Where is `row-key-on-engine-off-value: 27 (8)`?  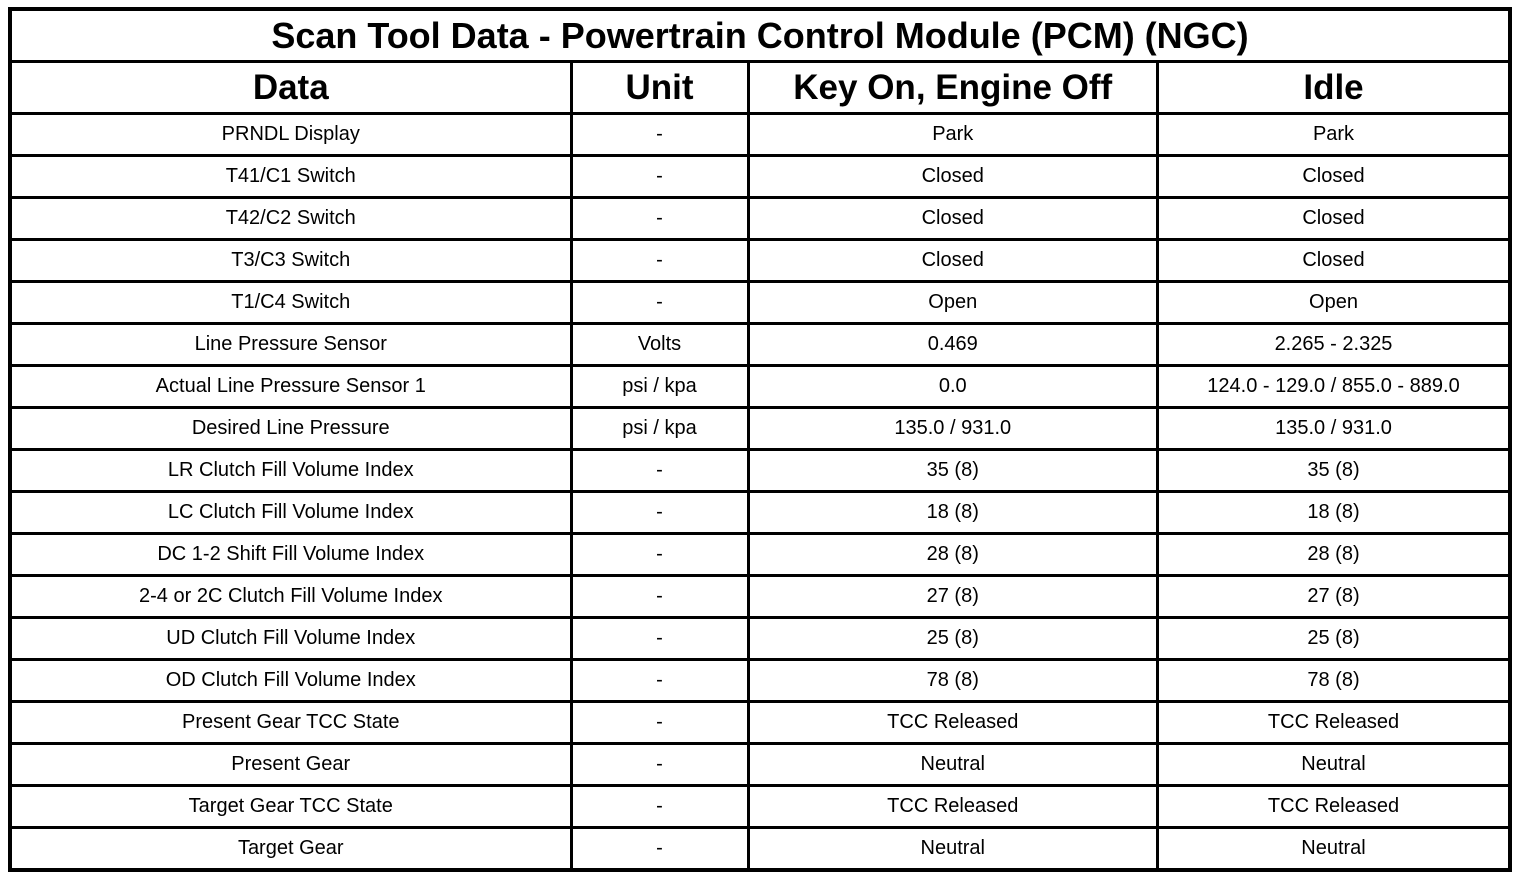 row-key-on-engine-off-value: 27 (8) is located at coordinates (952, 596).